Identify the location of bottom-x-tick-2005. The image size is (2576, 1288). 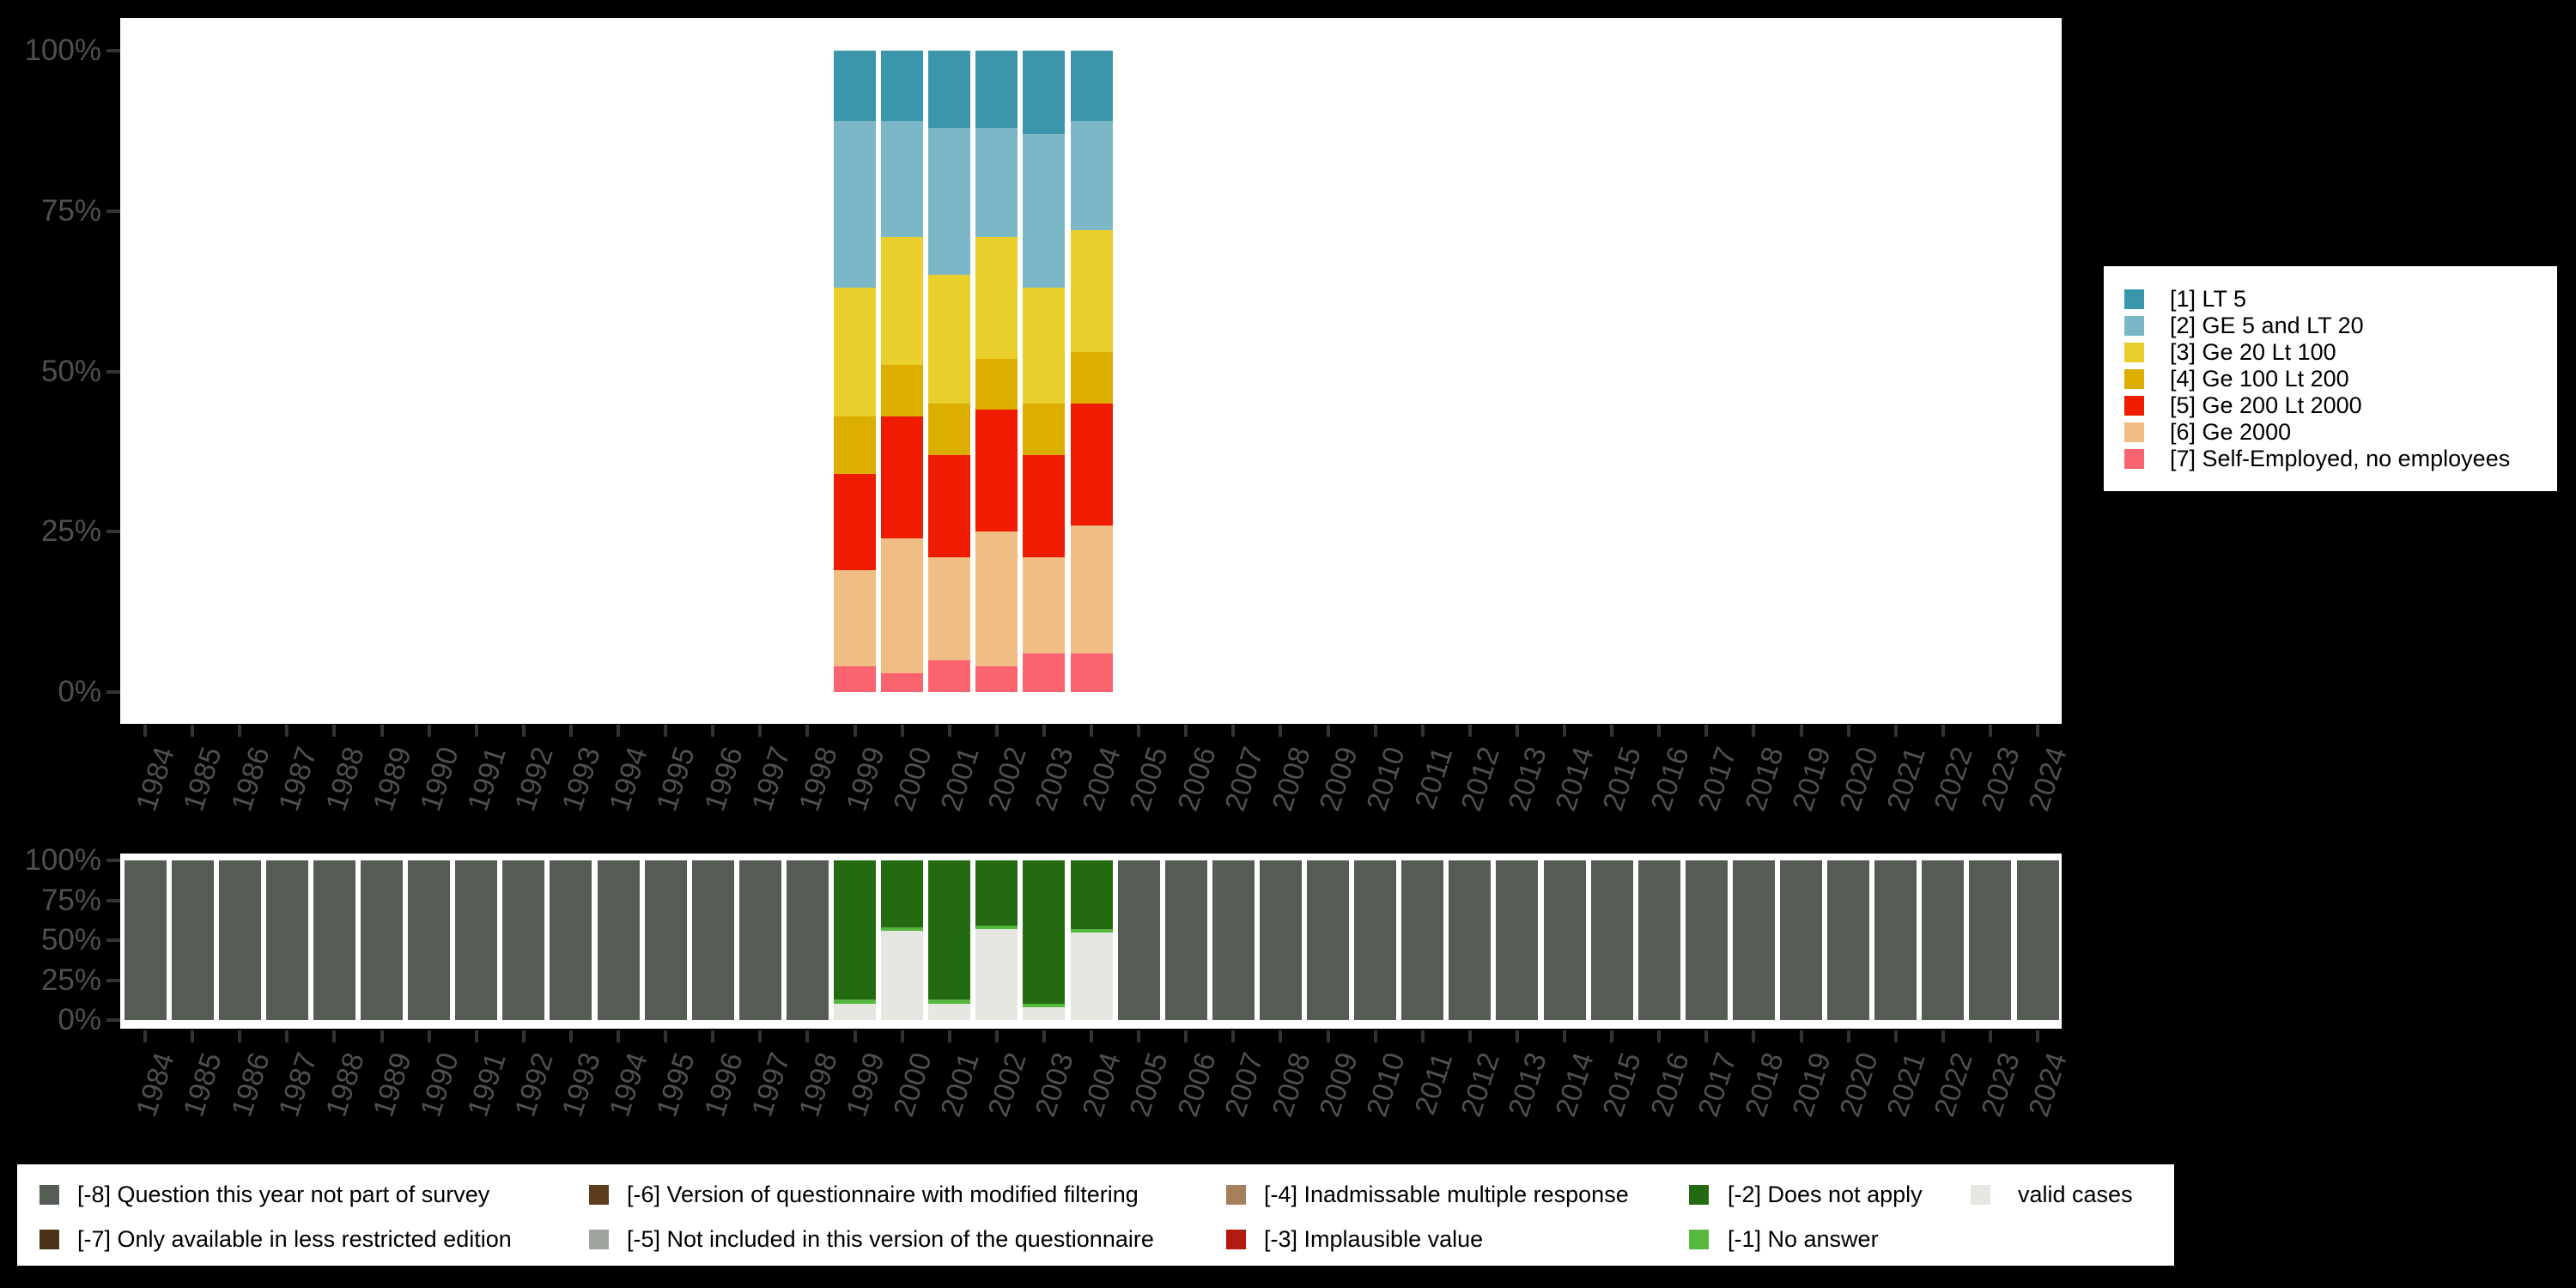
(1139, 1036).